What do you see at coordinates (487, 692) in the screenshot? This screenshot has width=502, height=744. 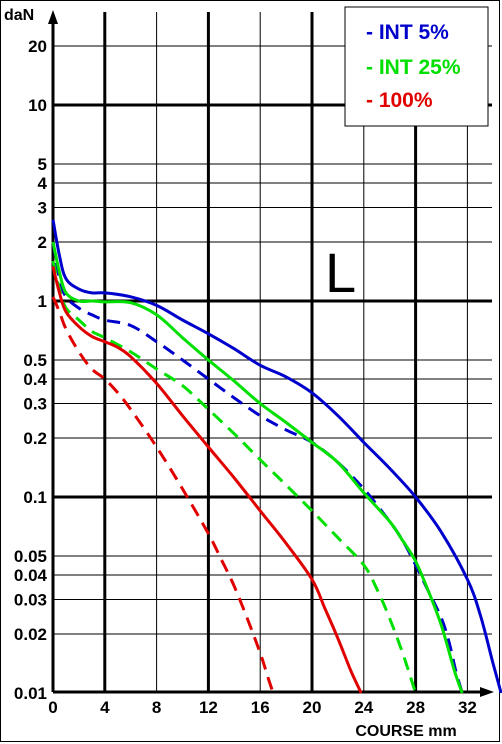 I see `x-axis-arrow` at bounding box center [487, 692].